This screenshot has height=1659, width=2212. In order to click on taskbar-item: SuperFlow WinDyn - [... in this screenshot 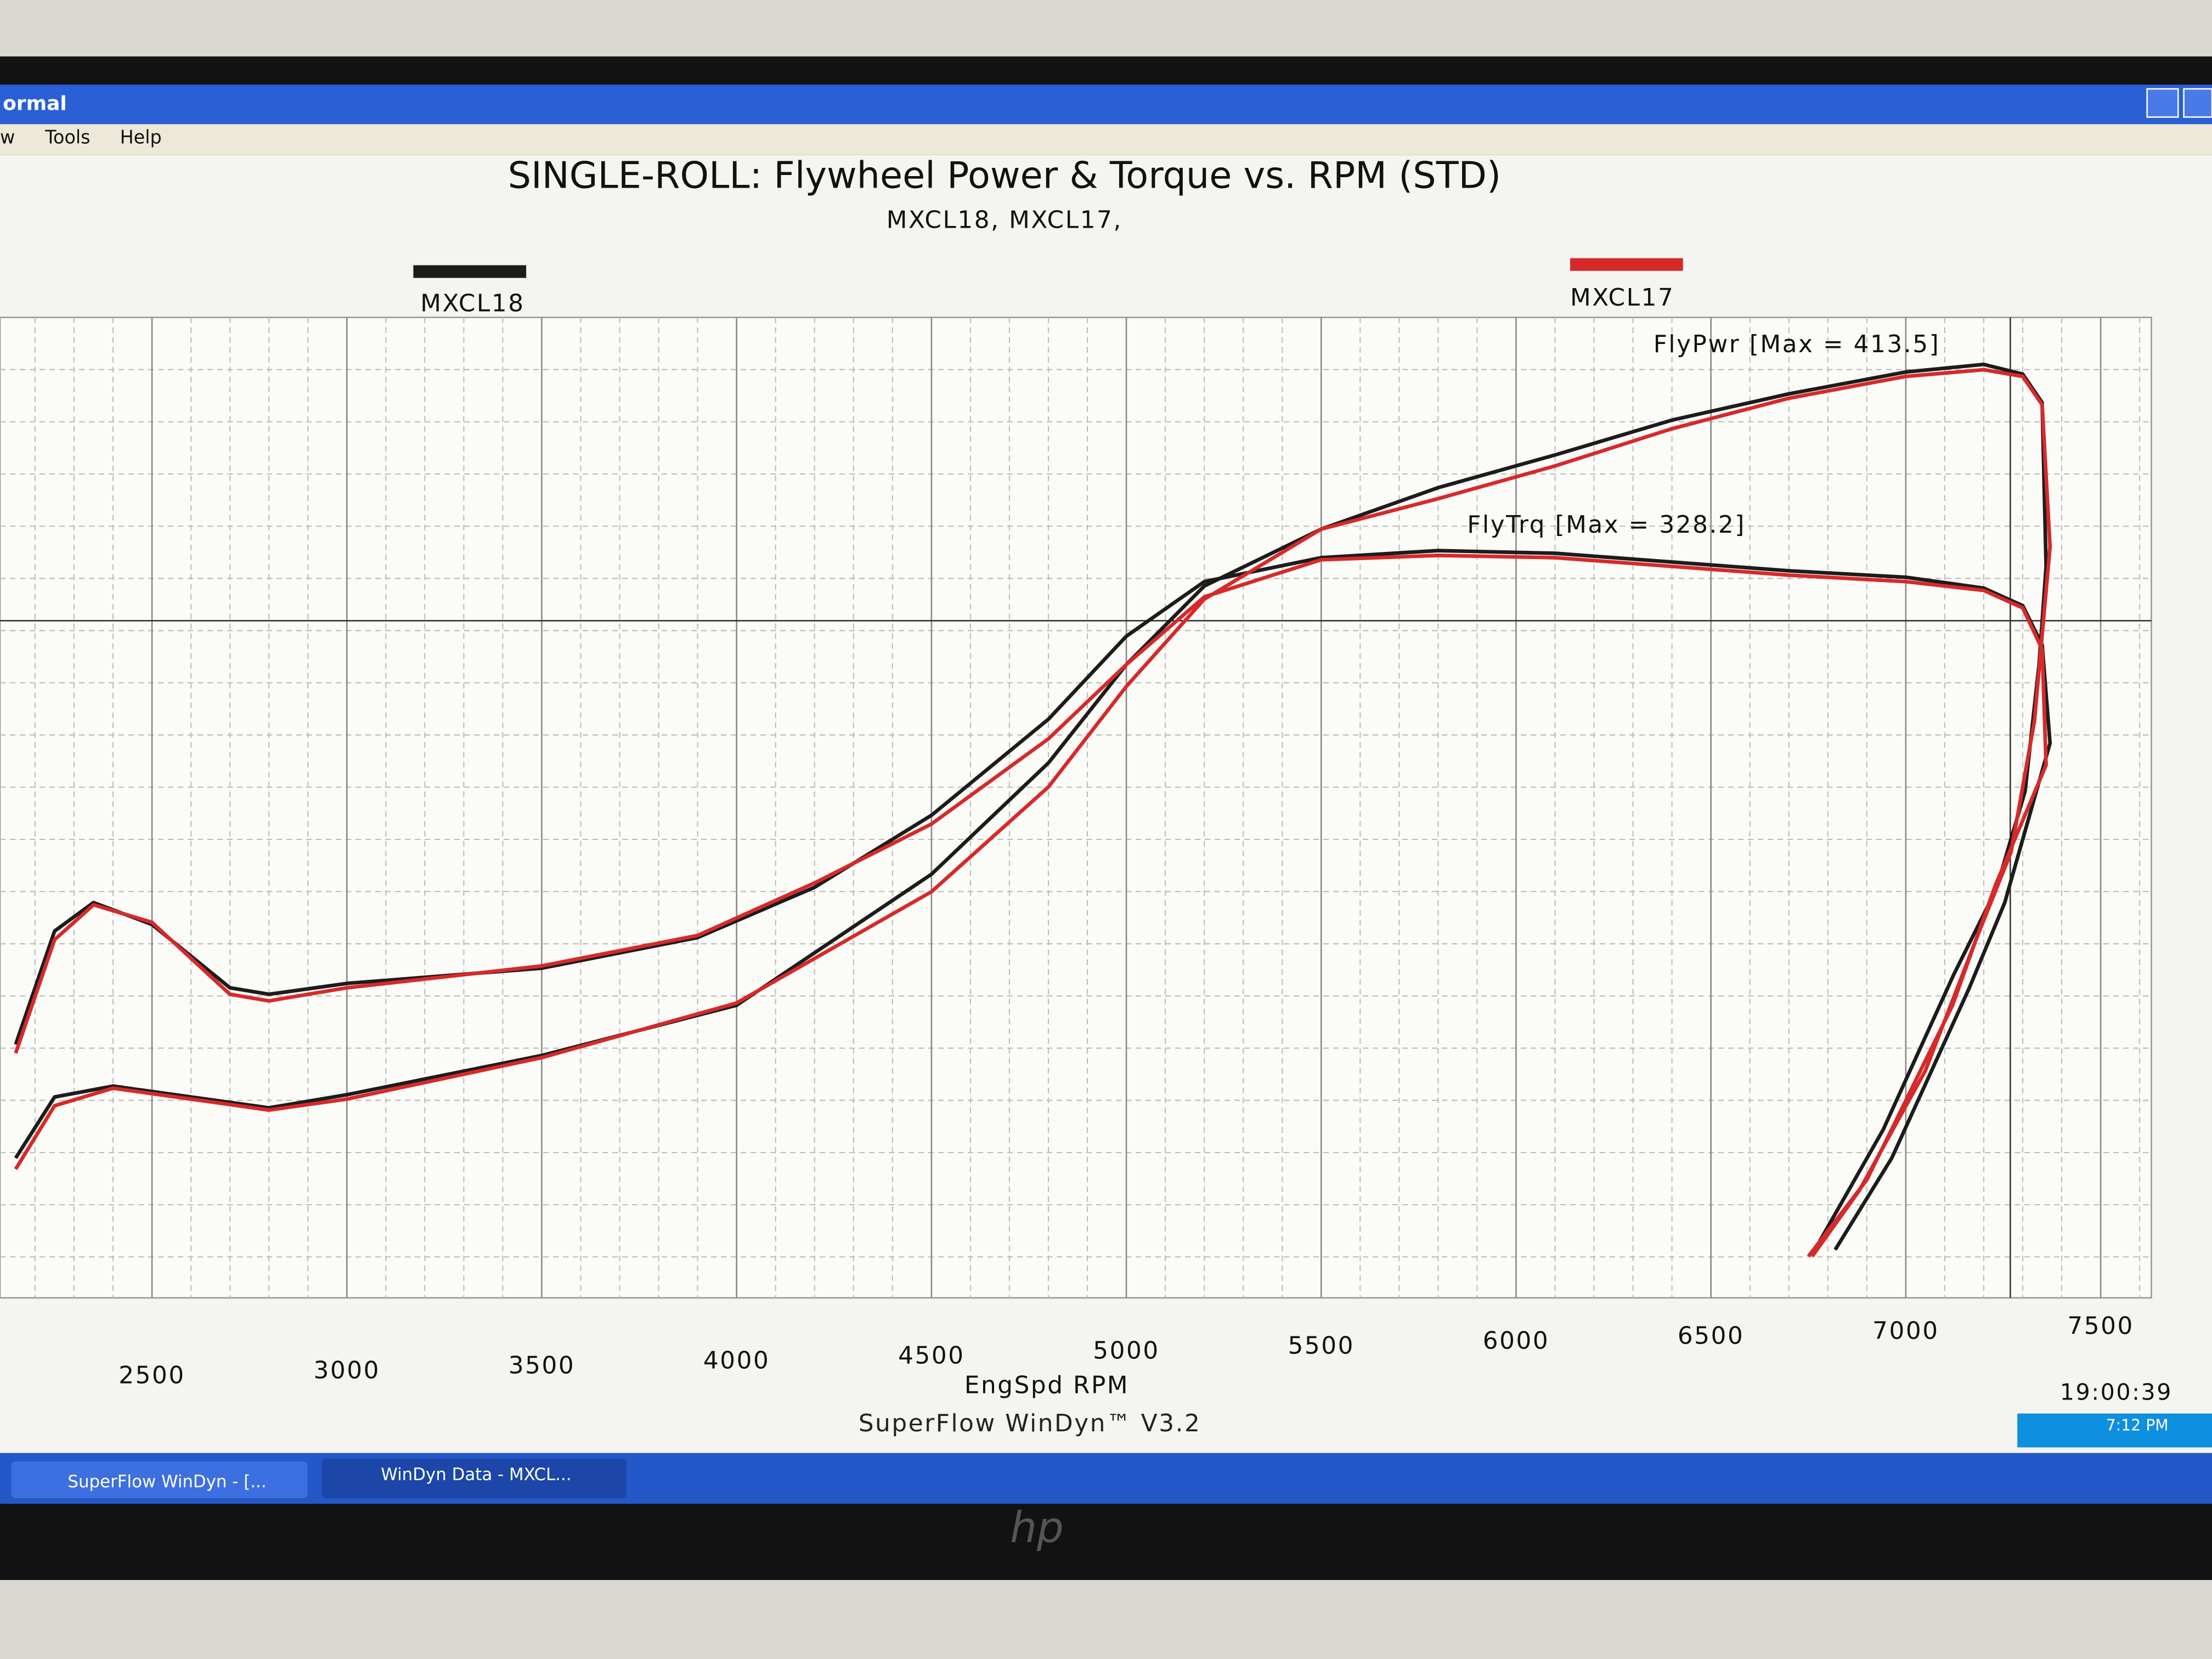, I will do `click(167, 1482)`.